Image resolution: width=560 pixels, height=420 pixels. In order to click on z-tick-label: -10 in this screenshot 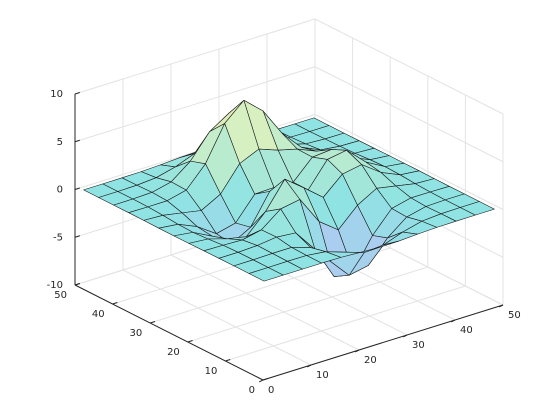, I will do `click(55, 285)`.